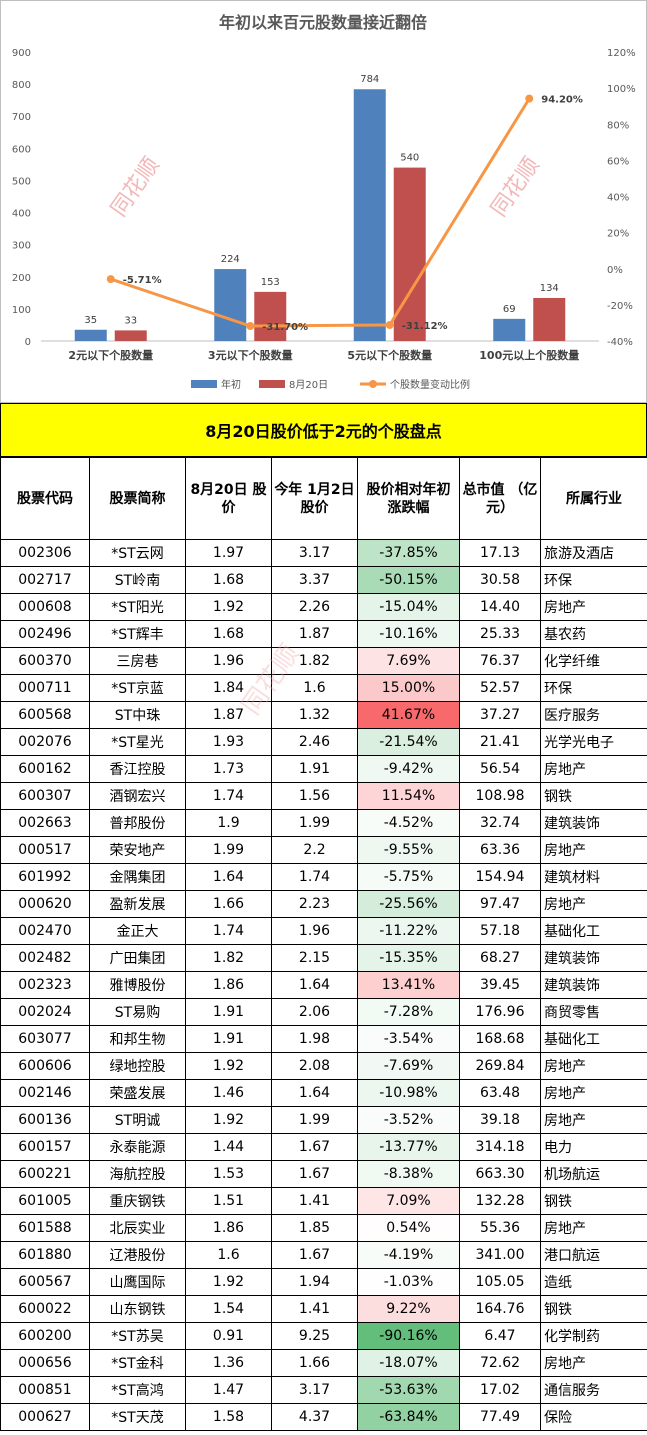  Describe the element at coordinates (314, 634) in the screenshot. I see `table-cell: 1.87` at that location.